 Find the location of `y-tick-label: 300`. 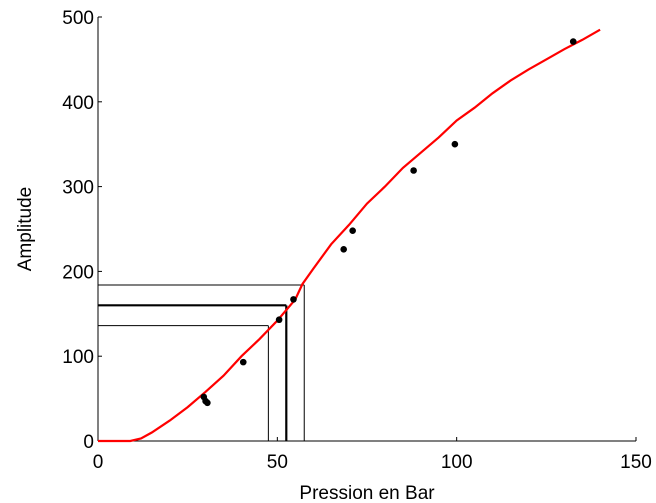

y-tick-label: 300 is located at coordinates (78, 188).